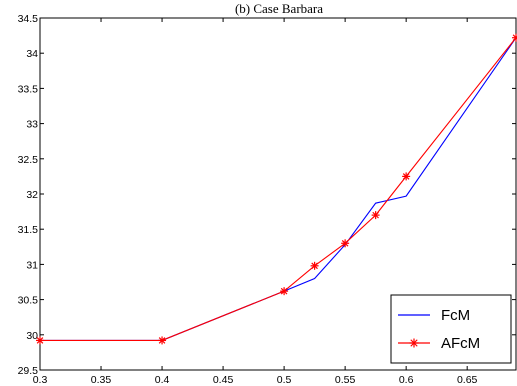 The height and width of the screenshot is (386, 517). I want to click on y-tick-label: 34, so click(32, 54).